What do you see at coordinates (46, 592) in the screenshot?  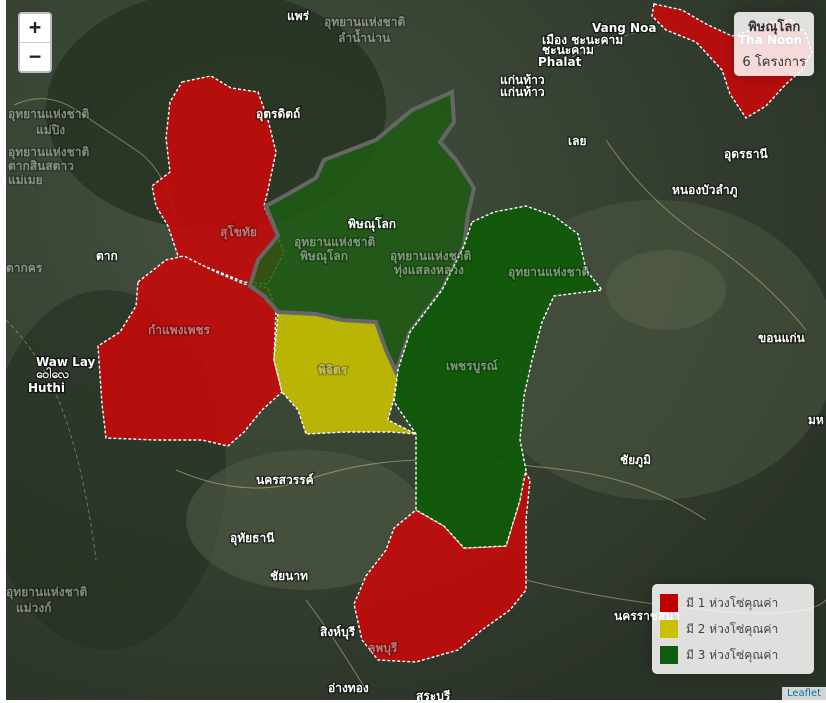 I see `label-park-southwest: อุทยานแห่งชาติ` at bounding box center [46, 592].